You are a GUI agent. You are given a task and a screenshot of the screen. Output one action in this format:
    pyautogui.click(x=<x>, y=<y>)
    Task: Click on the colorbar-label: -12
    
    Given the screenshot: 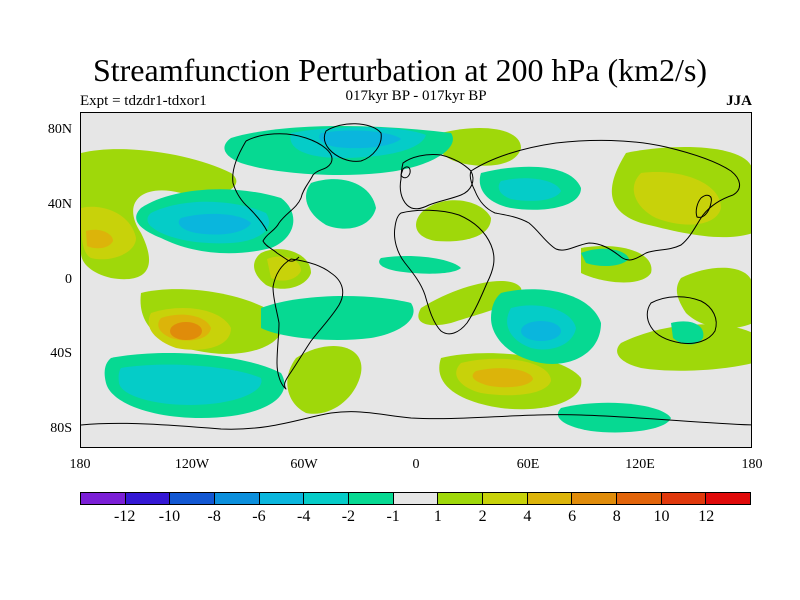 What is the action you would take?
    pyautogui.click(x=125, y=516)
    